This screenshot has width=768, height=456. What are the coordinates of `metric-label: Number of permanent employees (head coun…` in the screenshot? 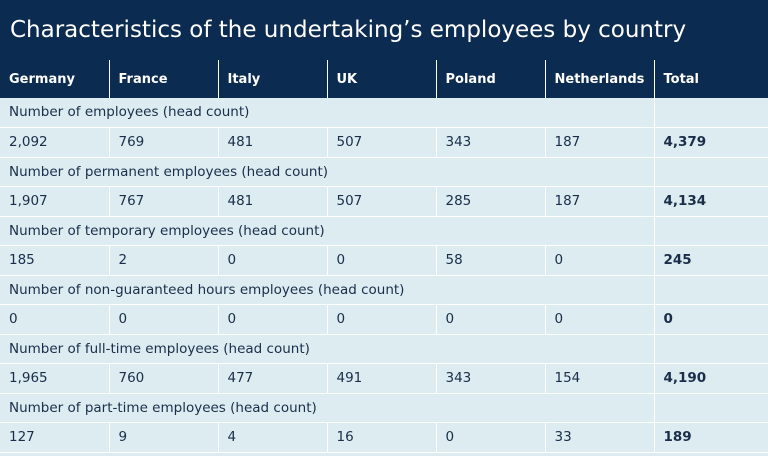 It's located at (327, 172).